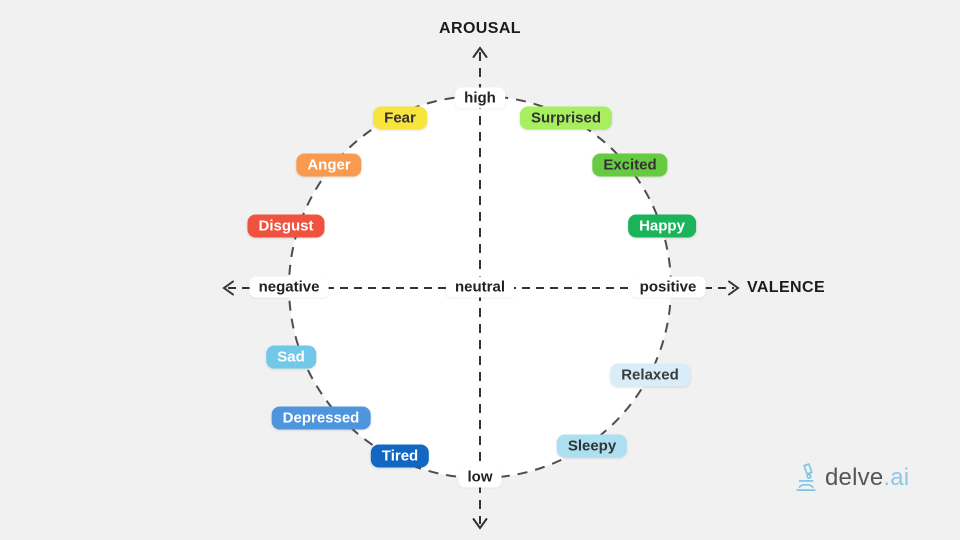 Image resolution: width=960 pixels, height=540 pixels. I want to click on logo-brand-text: delve, so click(854, 477).